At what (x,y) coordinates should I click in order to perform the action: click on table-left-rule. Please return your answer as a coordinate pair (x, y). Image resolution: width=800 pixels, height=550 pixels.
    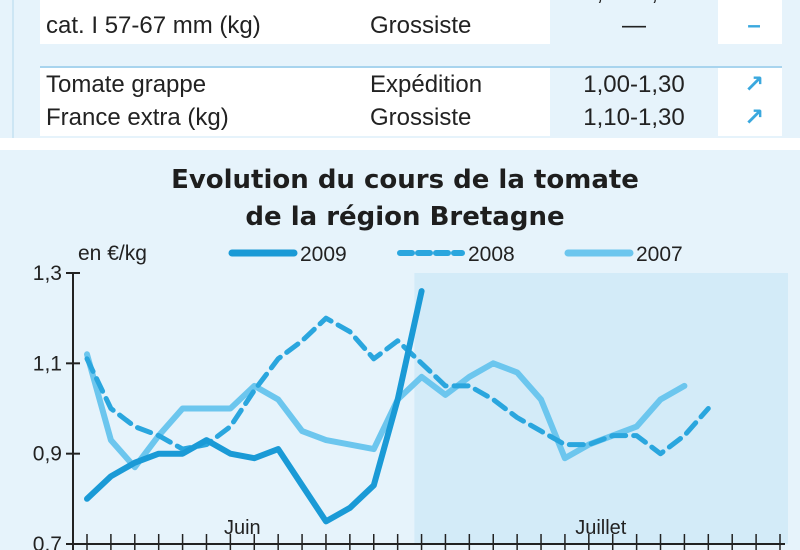
    Looking at the image, I should click on (13, 69).